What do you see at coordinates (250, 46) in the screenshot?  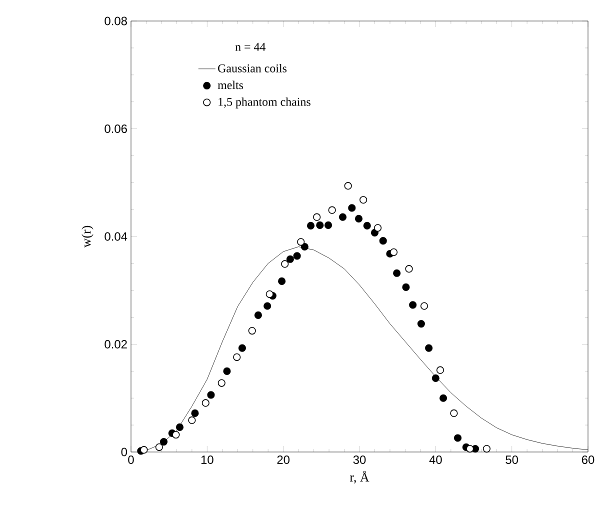 I see `annotation: n = 44` at bounding box center [250, 46].